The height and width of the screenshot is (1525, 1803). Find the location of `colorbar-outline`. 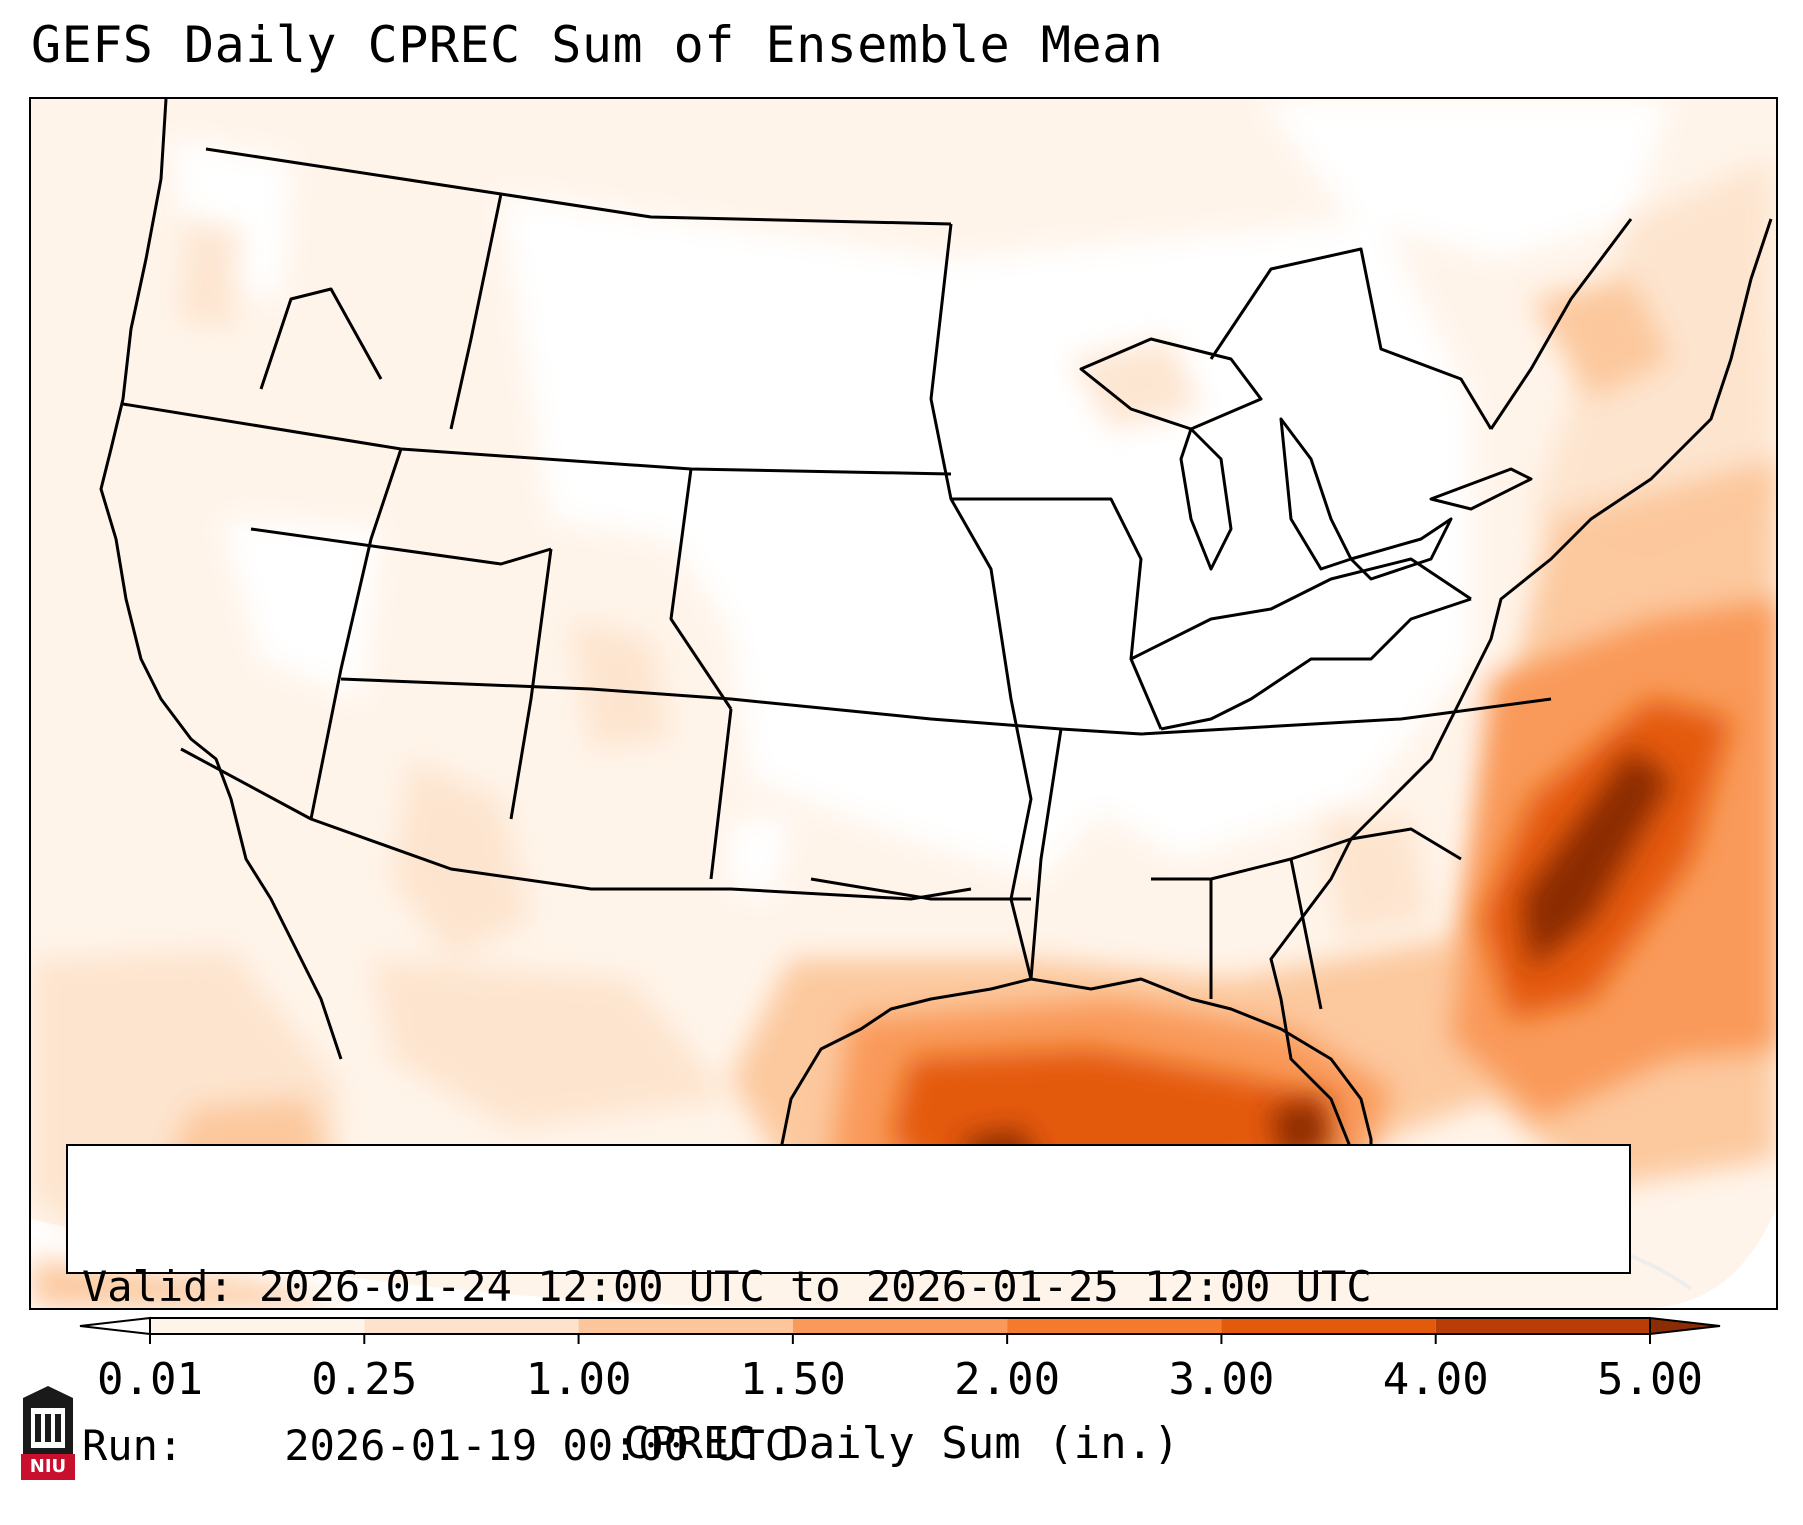

colorbar-outline is located at coordinates (900, 1326).